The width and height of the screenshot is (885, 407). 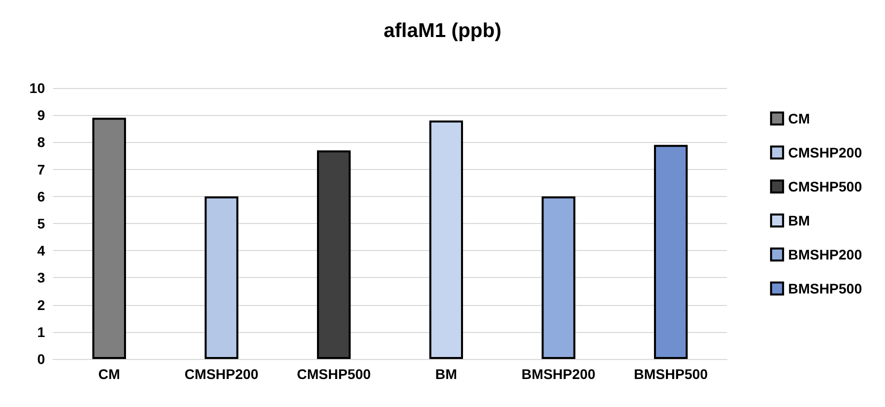 What do you see at coordinates (825, 152) in the screenshot?
I see `legend-label: CMSHP200` at bounding box center [825, 152].